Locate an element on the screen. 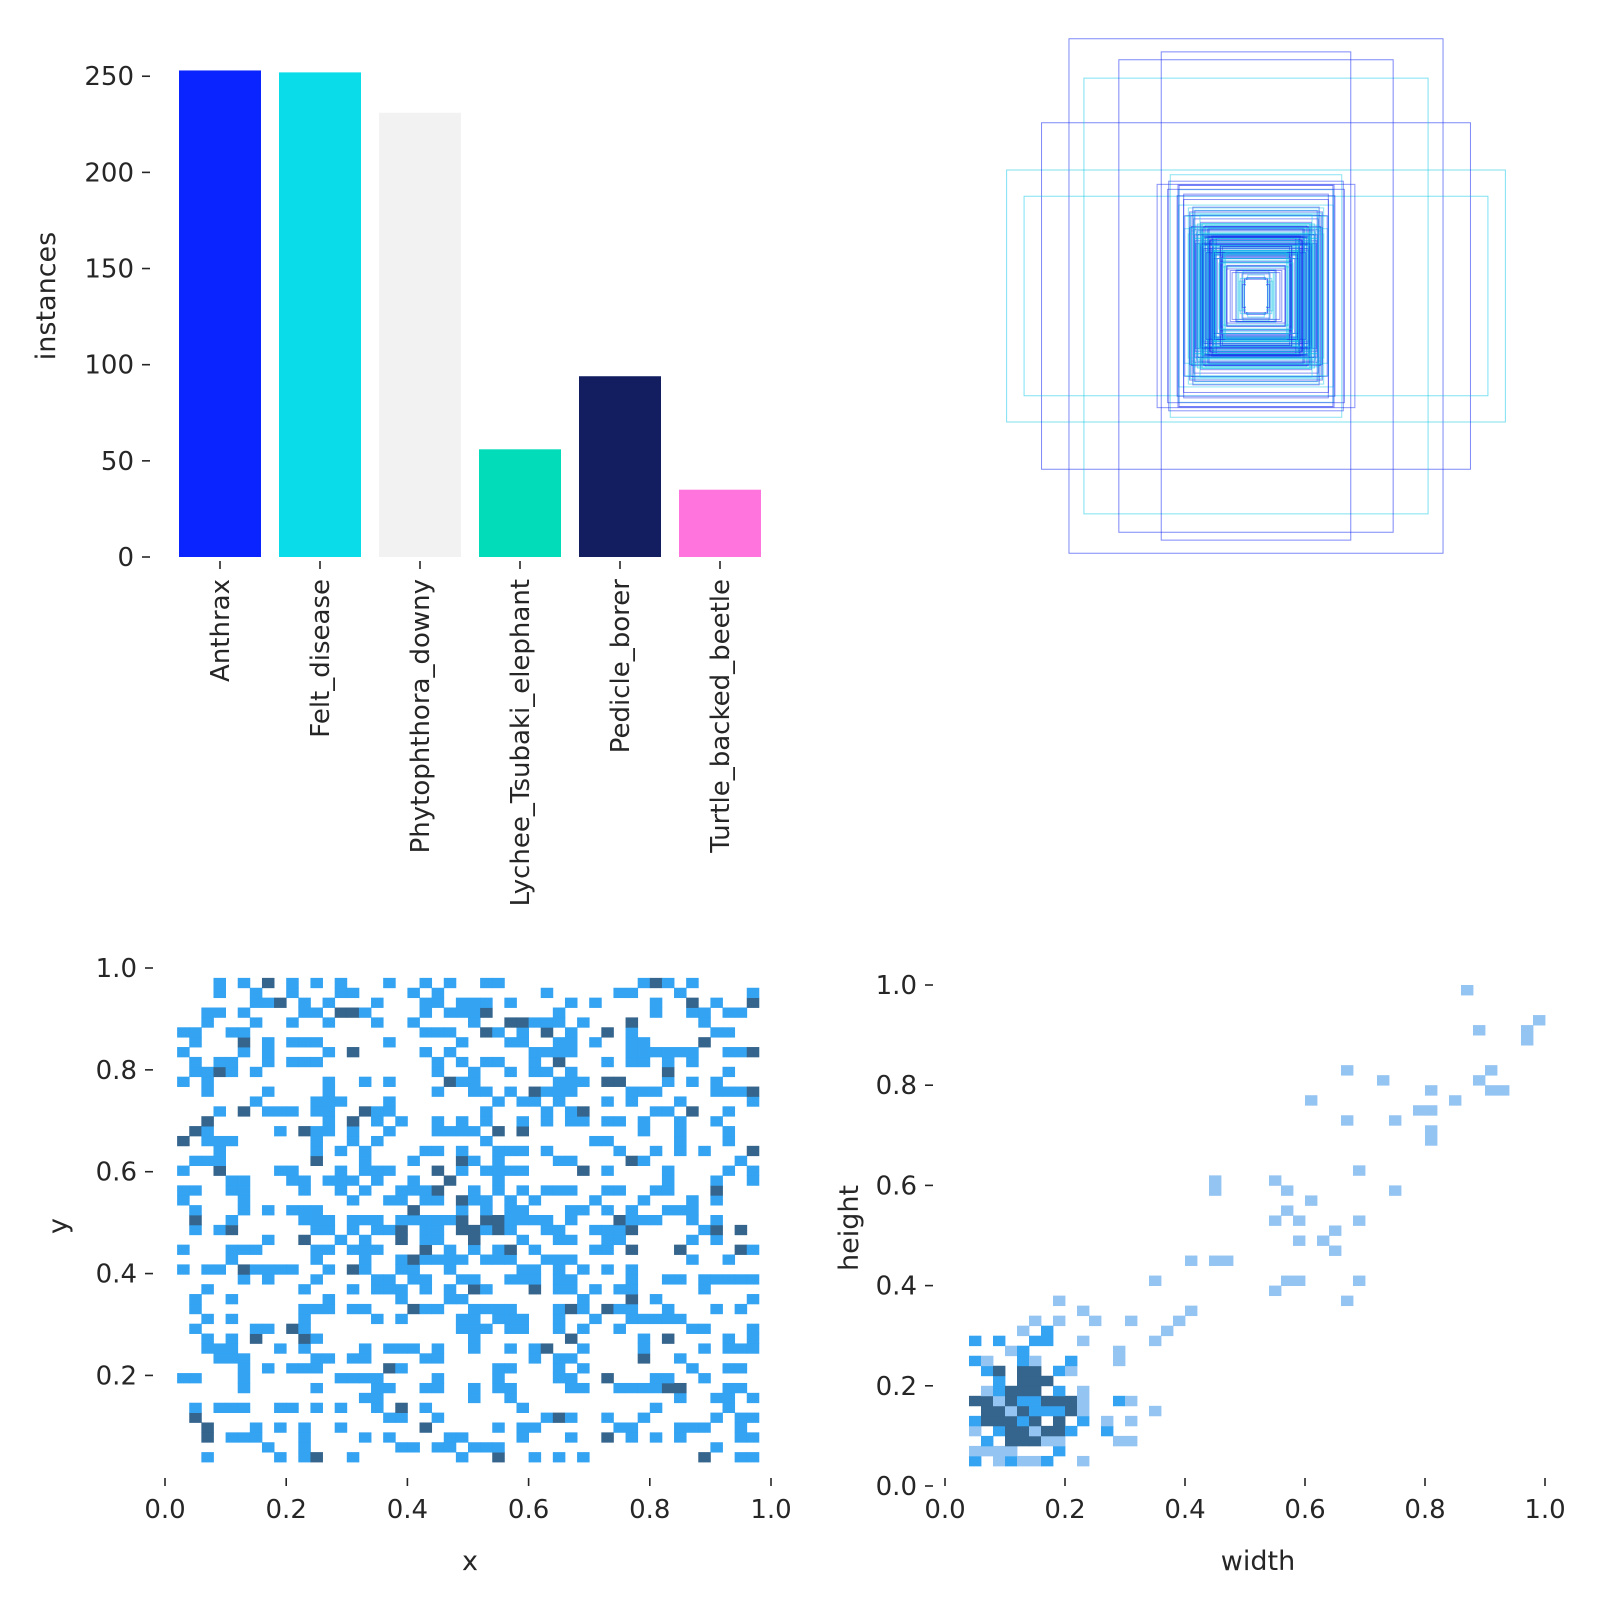 The image size is (1600, 1600). wh-heatmap-cells is located at coordinates (1257, 1226).